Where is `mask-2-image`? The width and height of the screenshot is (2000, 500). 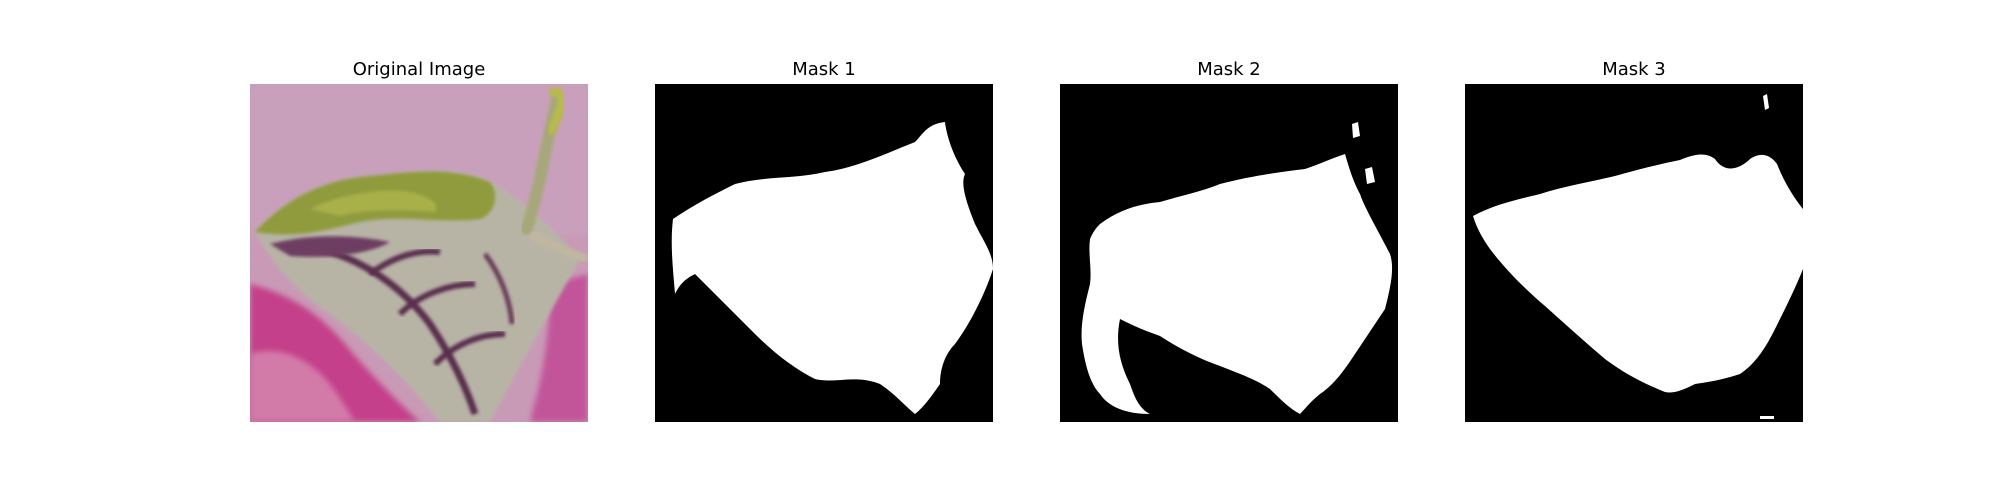
mask-2-image is located at coordinates (1229, 253).